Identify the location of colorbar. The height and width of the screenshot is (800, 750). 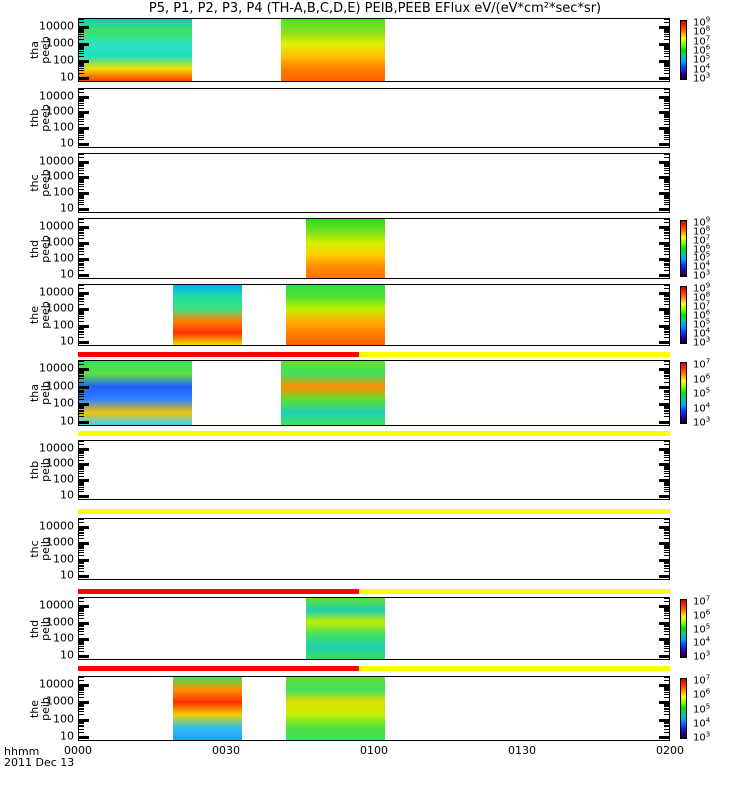
(683, 708).